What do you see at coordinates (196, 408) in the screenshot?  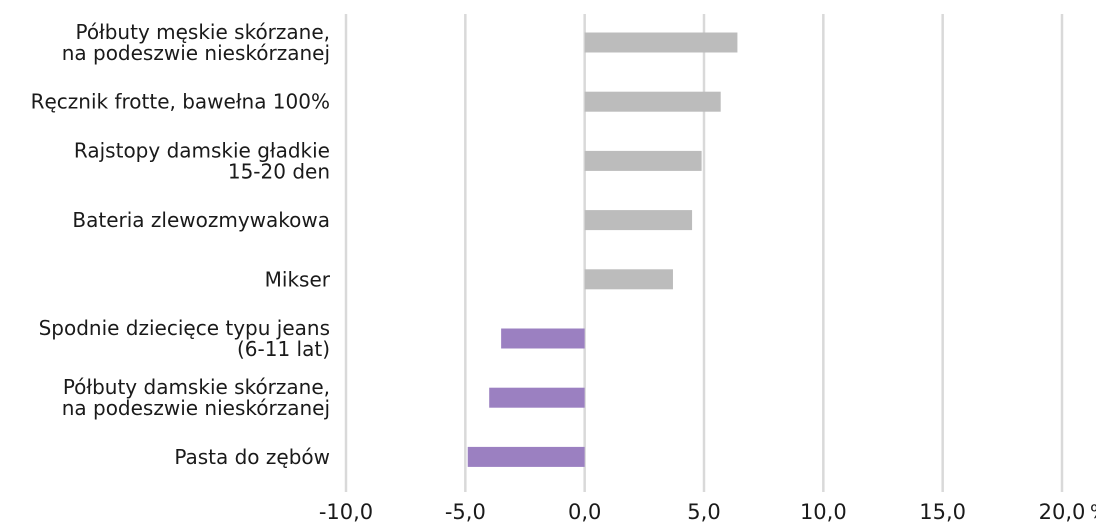 I see `category-label-6-line-1: na podeszwie nieskórzanej` at bounding box center [196, 408].